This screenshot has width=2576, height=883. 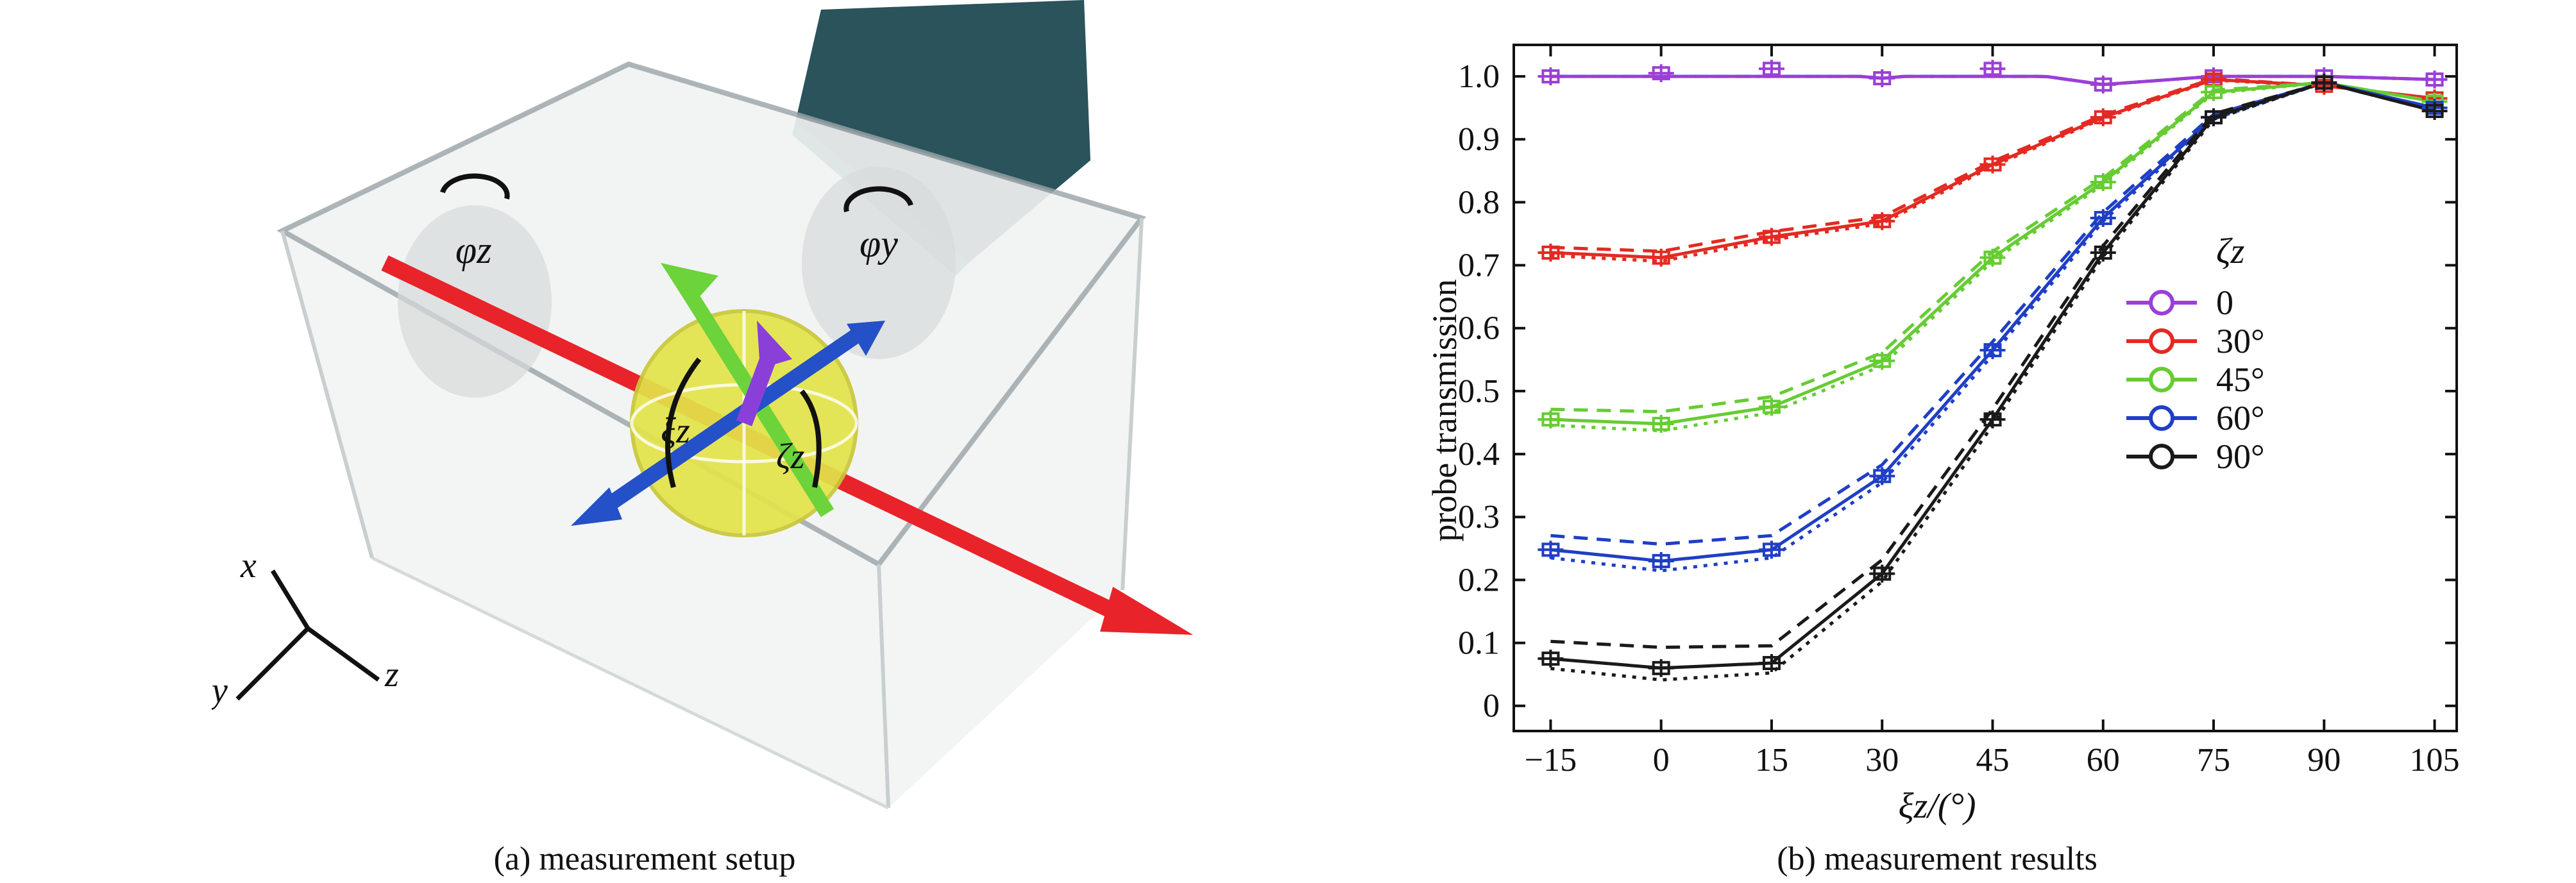 I want to click on y-tick-label: 0.1, so click(x=1479, y=643).